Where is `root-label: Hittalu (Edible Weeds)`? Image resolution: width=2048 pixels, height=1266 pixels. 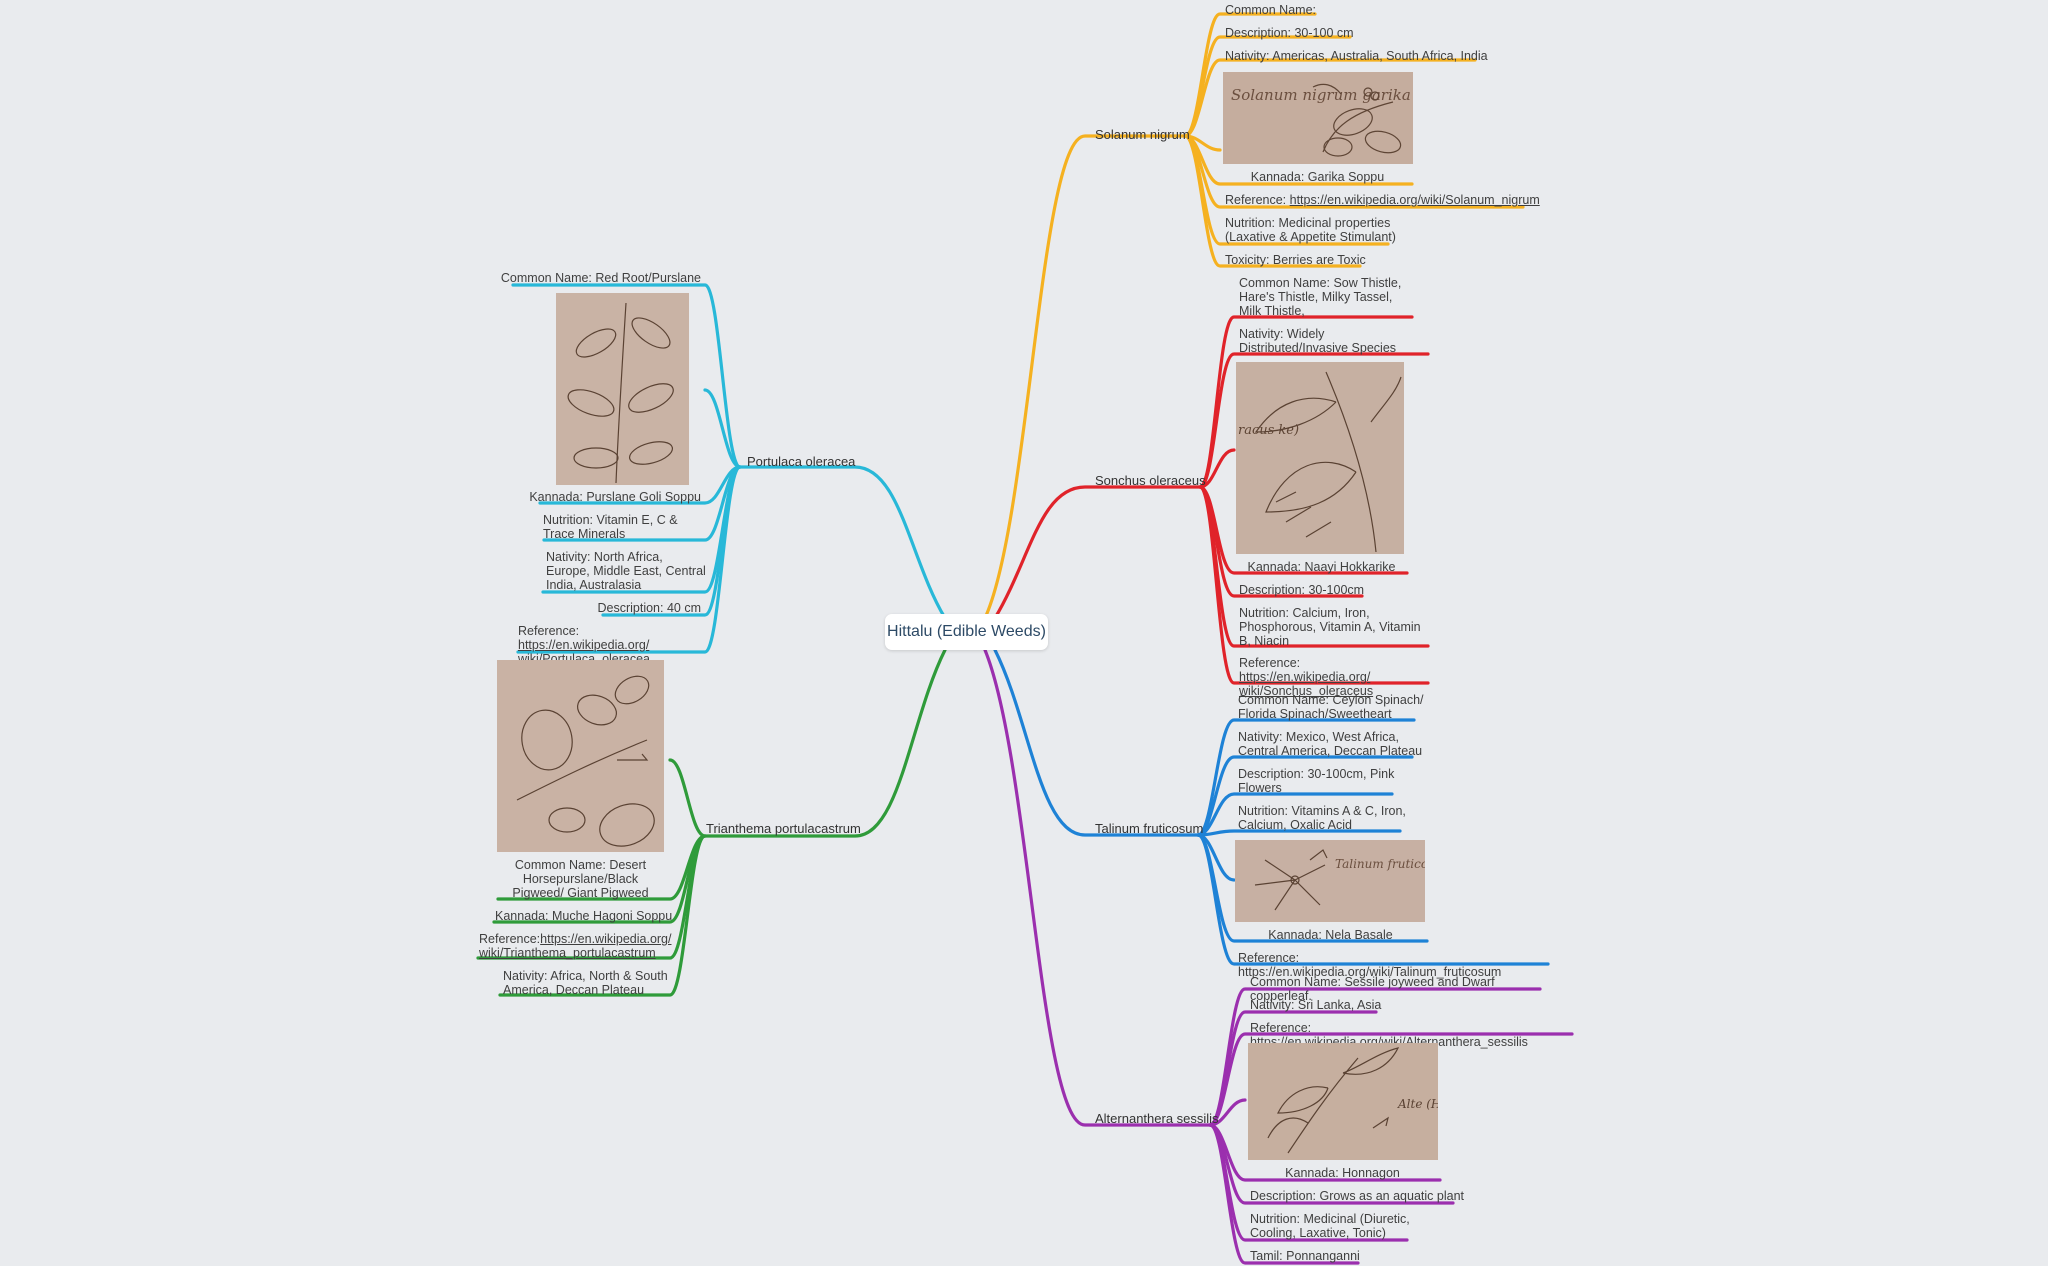
root-label: Hittalu (Edible Weeds) is located at coordinates (966, 631).